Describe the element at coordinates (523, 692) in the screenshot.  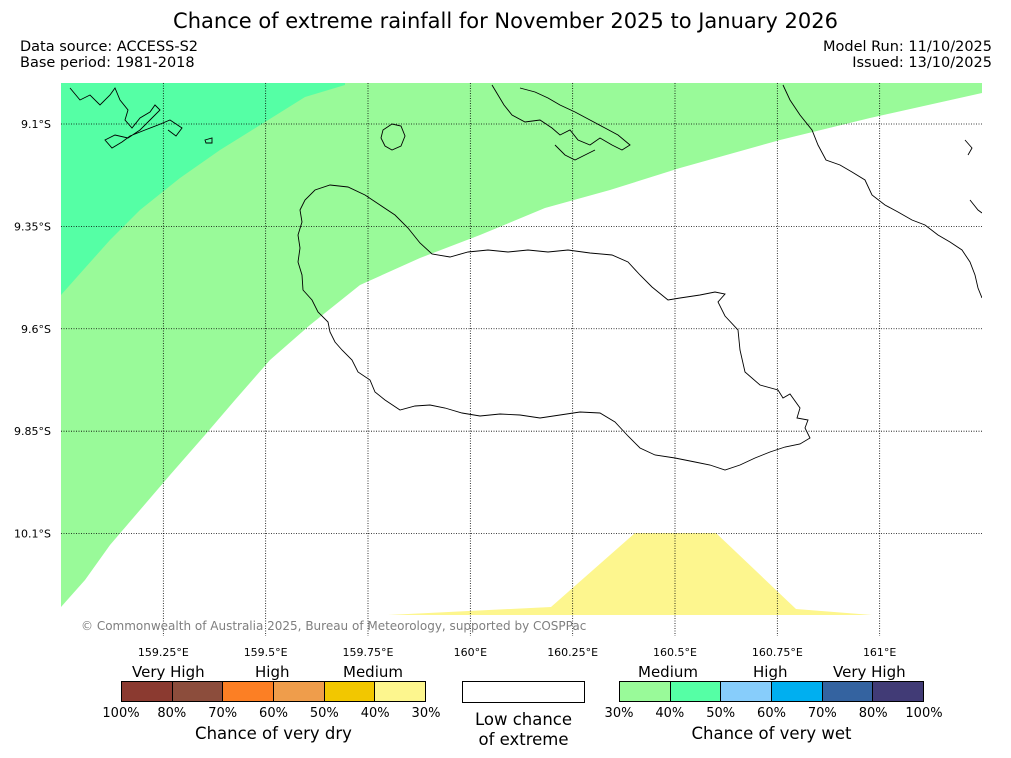
I see `neutral-swatch` at that location.